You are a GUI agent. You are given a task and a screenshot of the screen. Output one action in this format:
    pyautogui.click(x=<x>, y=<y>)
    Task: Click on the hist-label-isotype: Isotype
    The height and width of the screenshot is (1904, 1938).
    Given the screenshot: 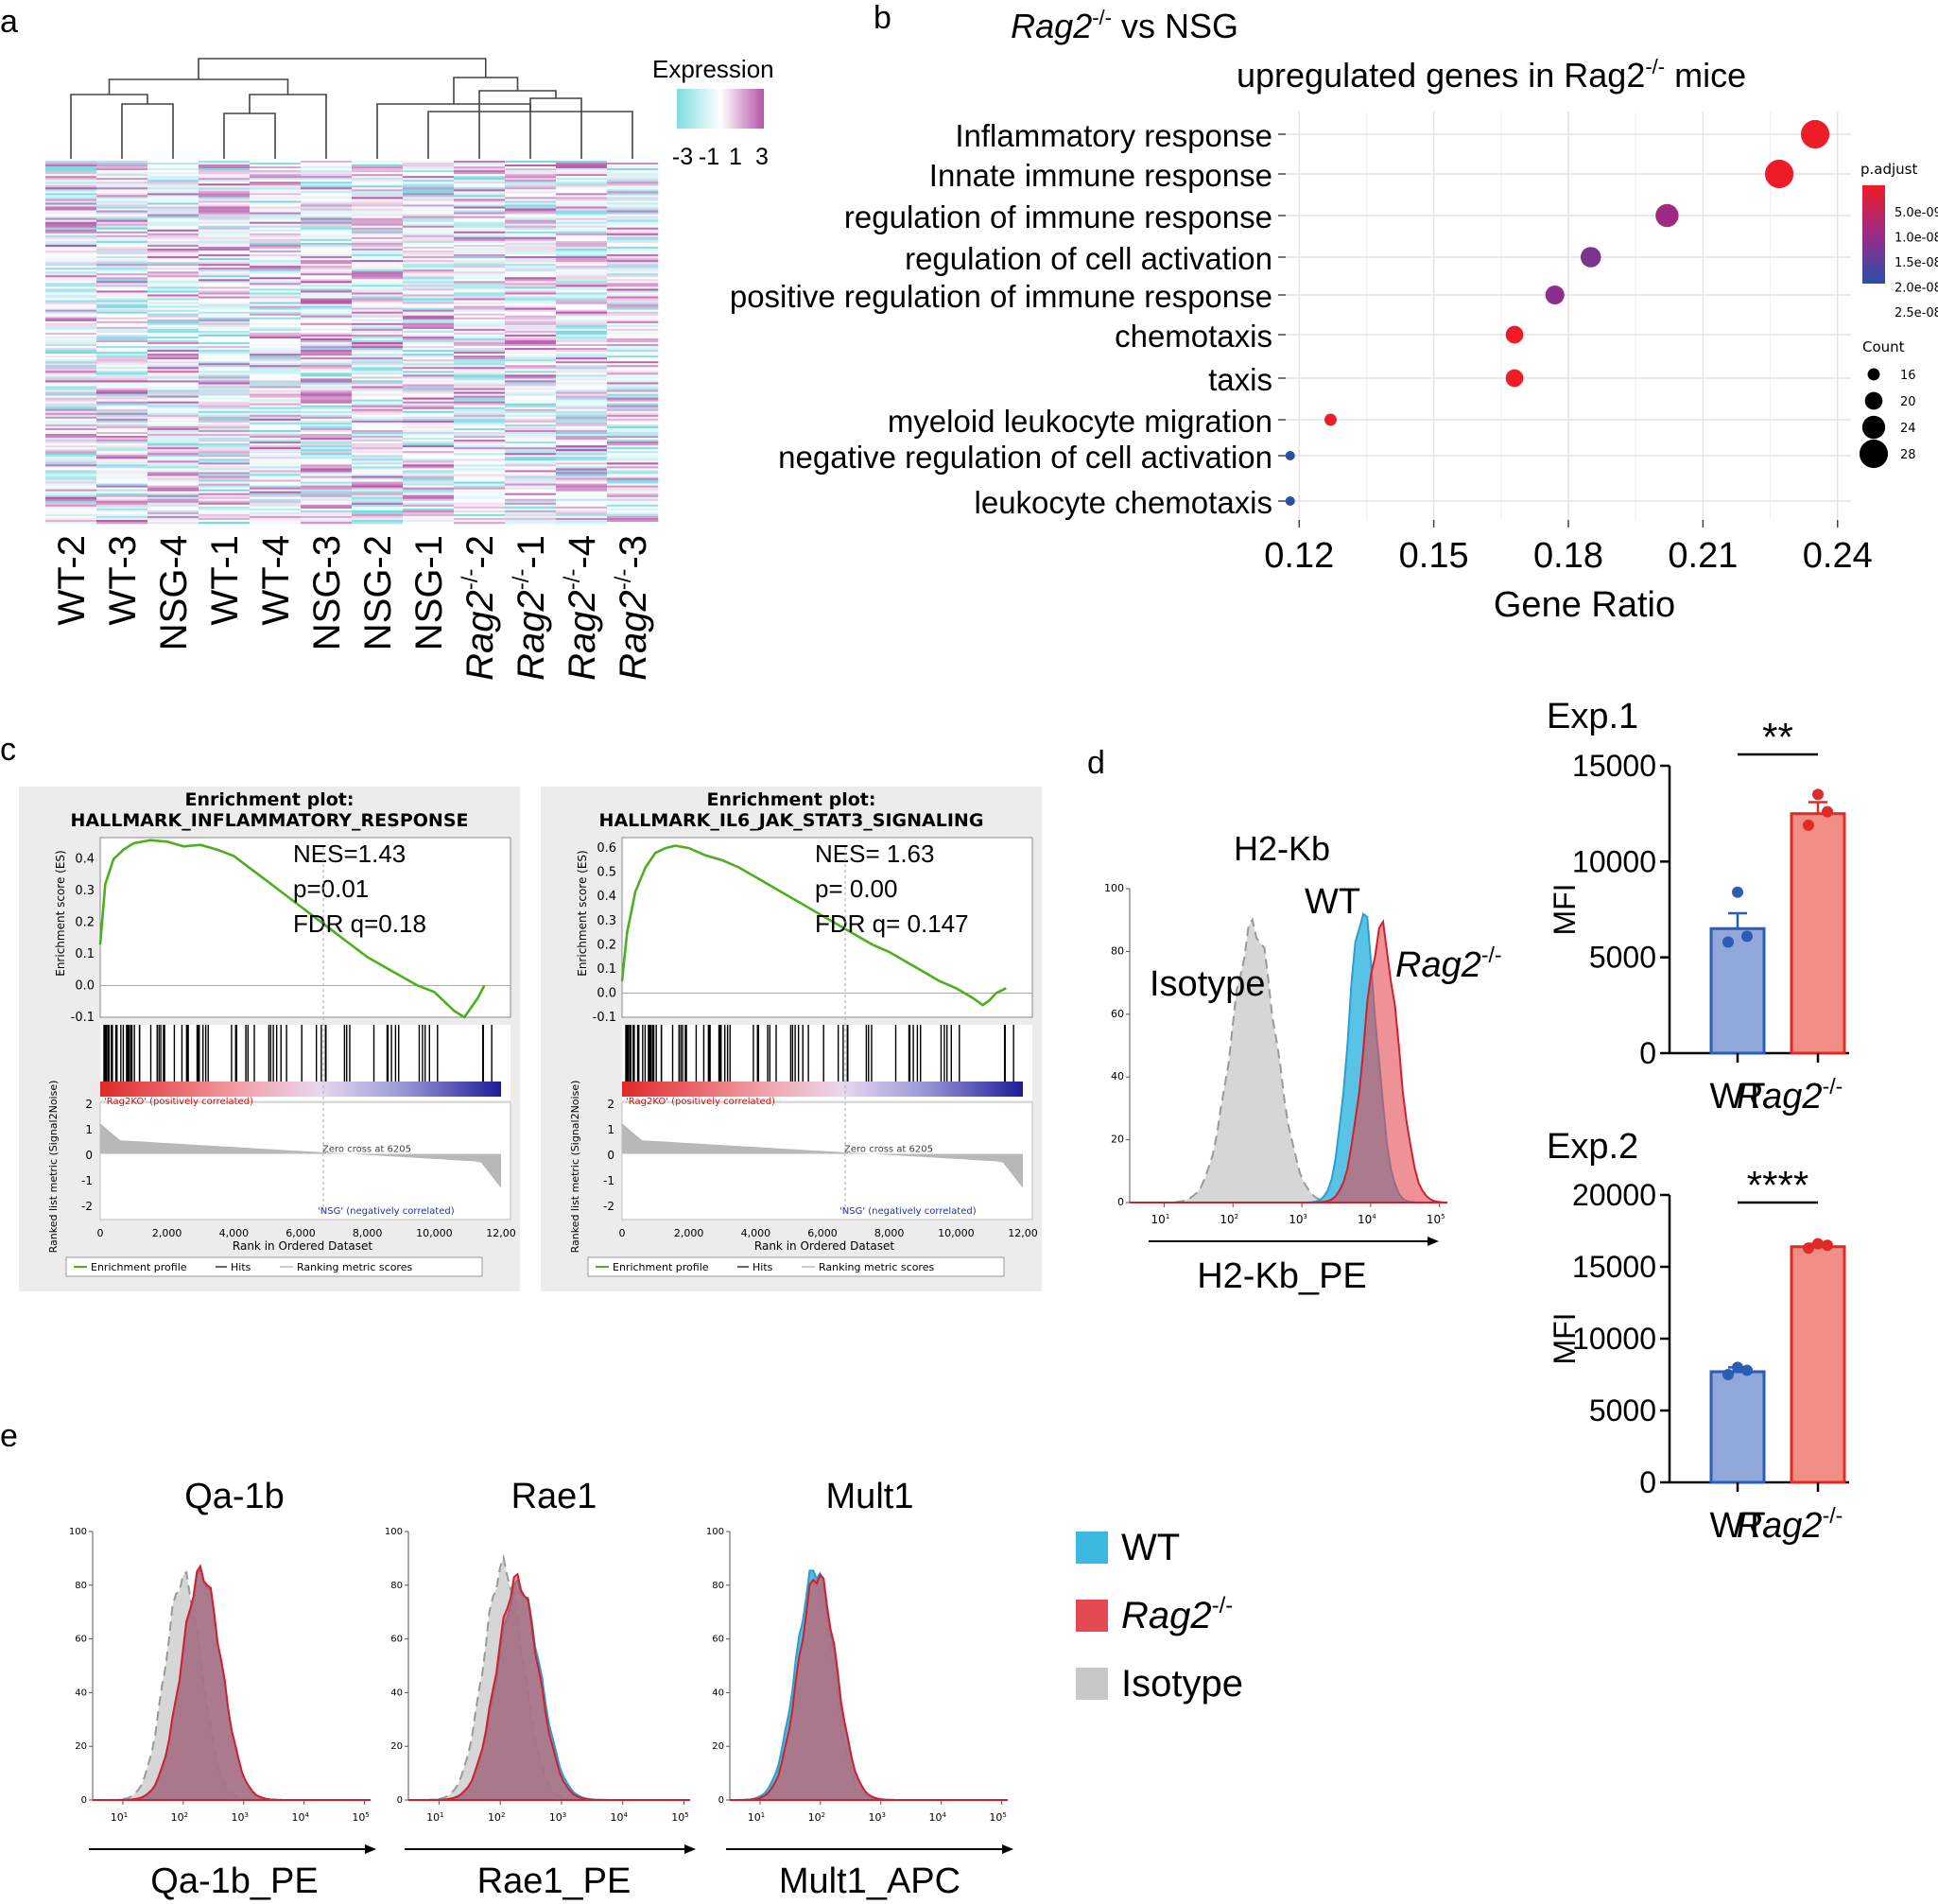 What is the action you would take?
    pyautogui.click(x=1208, y=984)
    